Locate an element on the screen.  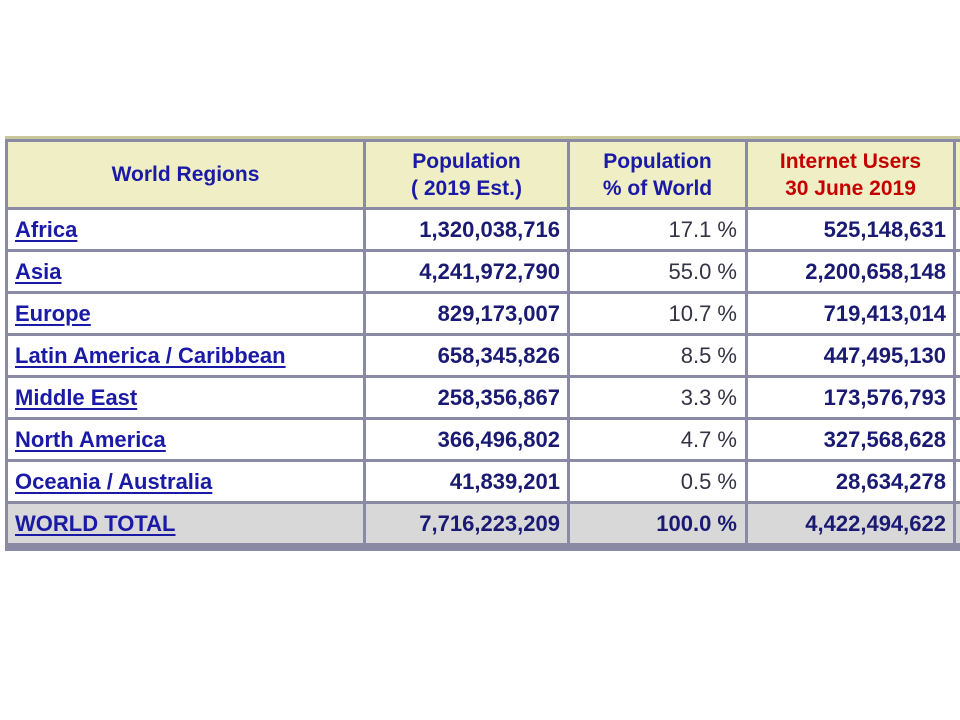
region-link-oceania: Oceania / Australia is located at coordinates (114, 481).